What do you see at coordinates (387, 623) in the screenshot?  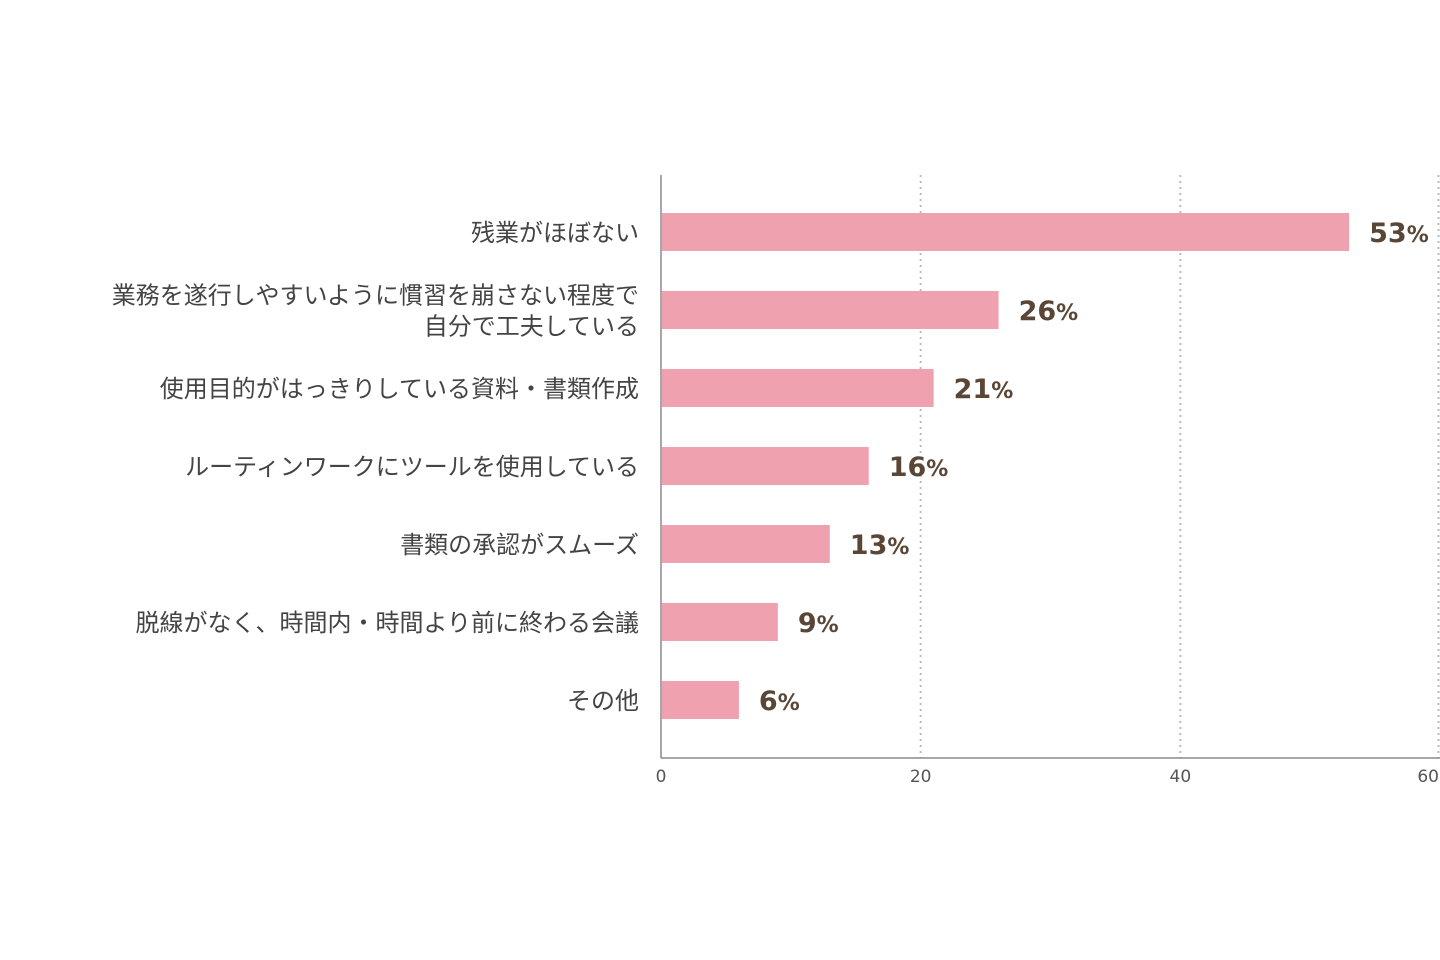 I see `category-label: 脱線がなく、時間内・時間より前に終わる会議` at bounding box center [387, 623].